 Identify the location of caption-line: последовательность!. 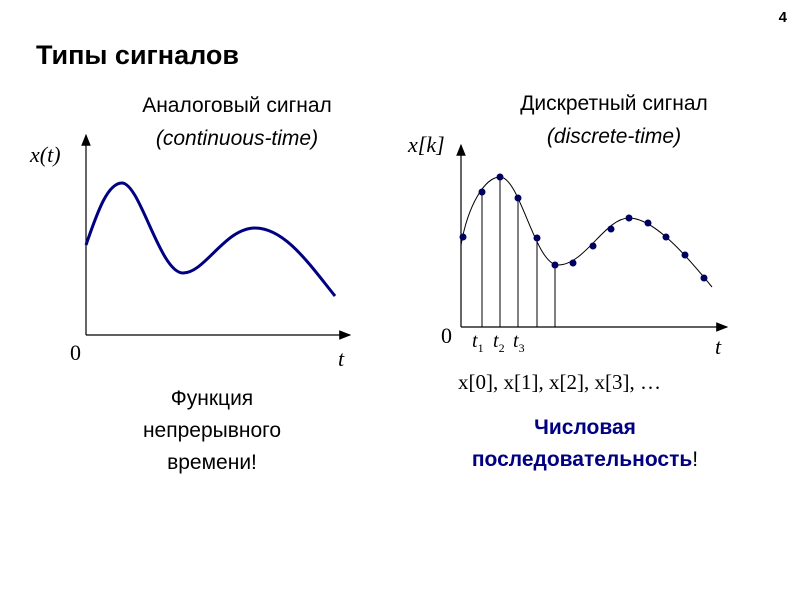
(585, 459).